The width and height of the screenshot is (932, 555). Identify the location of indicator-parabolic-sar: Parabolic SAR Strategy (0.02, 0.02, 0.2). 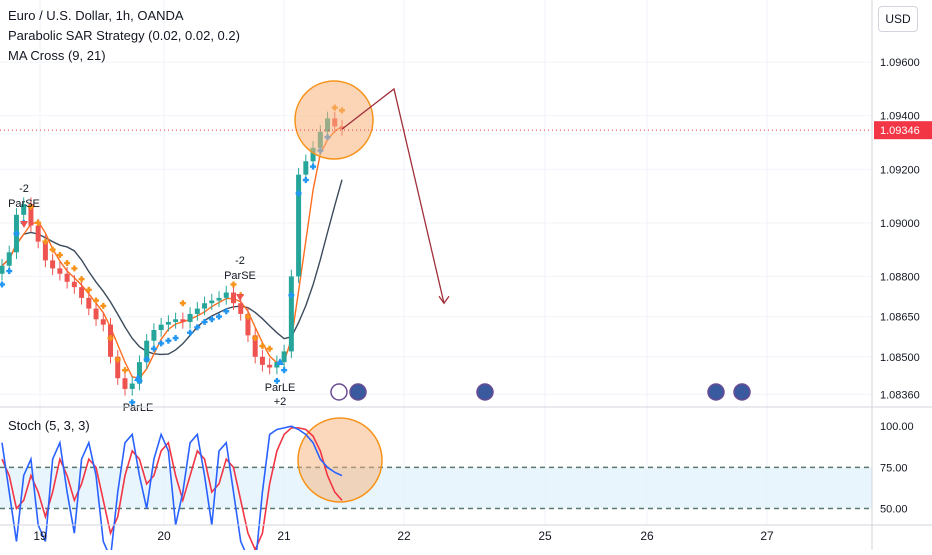
(124, 35).